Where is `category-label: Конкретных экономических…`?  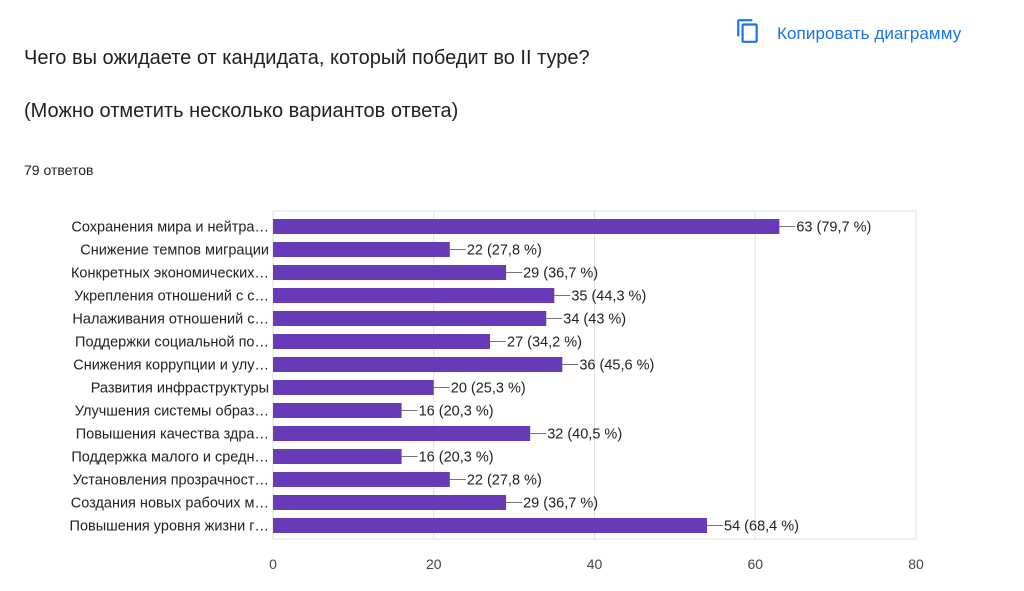
category-label: Конкретных экономических… is located at coordinates (170, 274).